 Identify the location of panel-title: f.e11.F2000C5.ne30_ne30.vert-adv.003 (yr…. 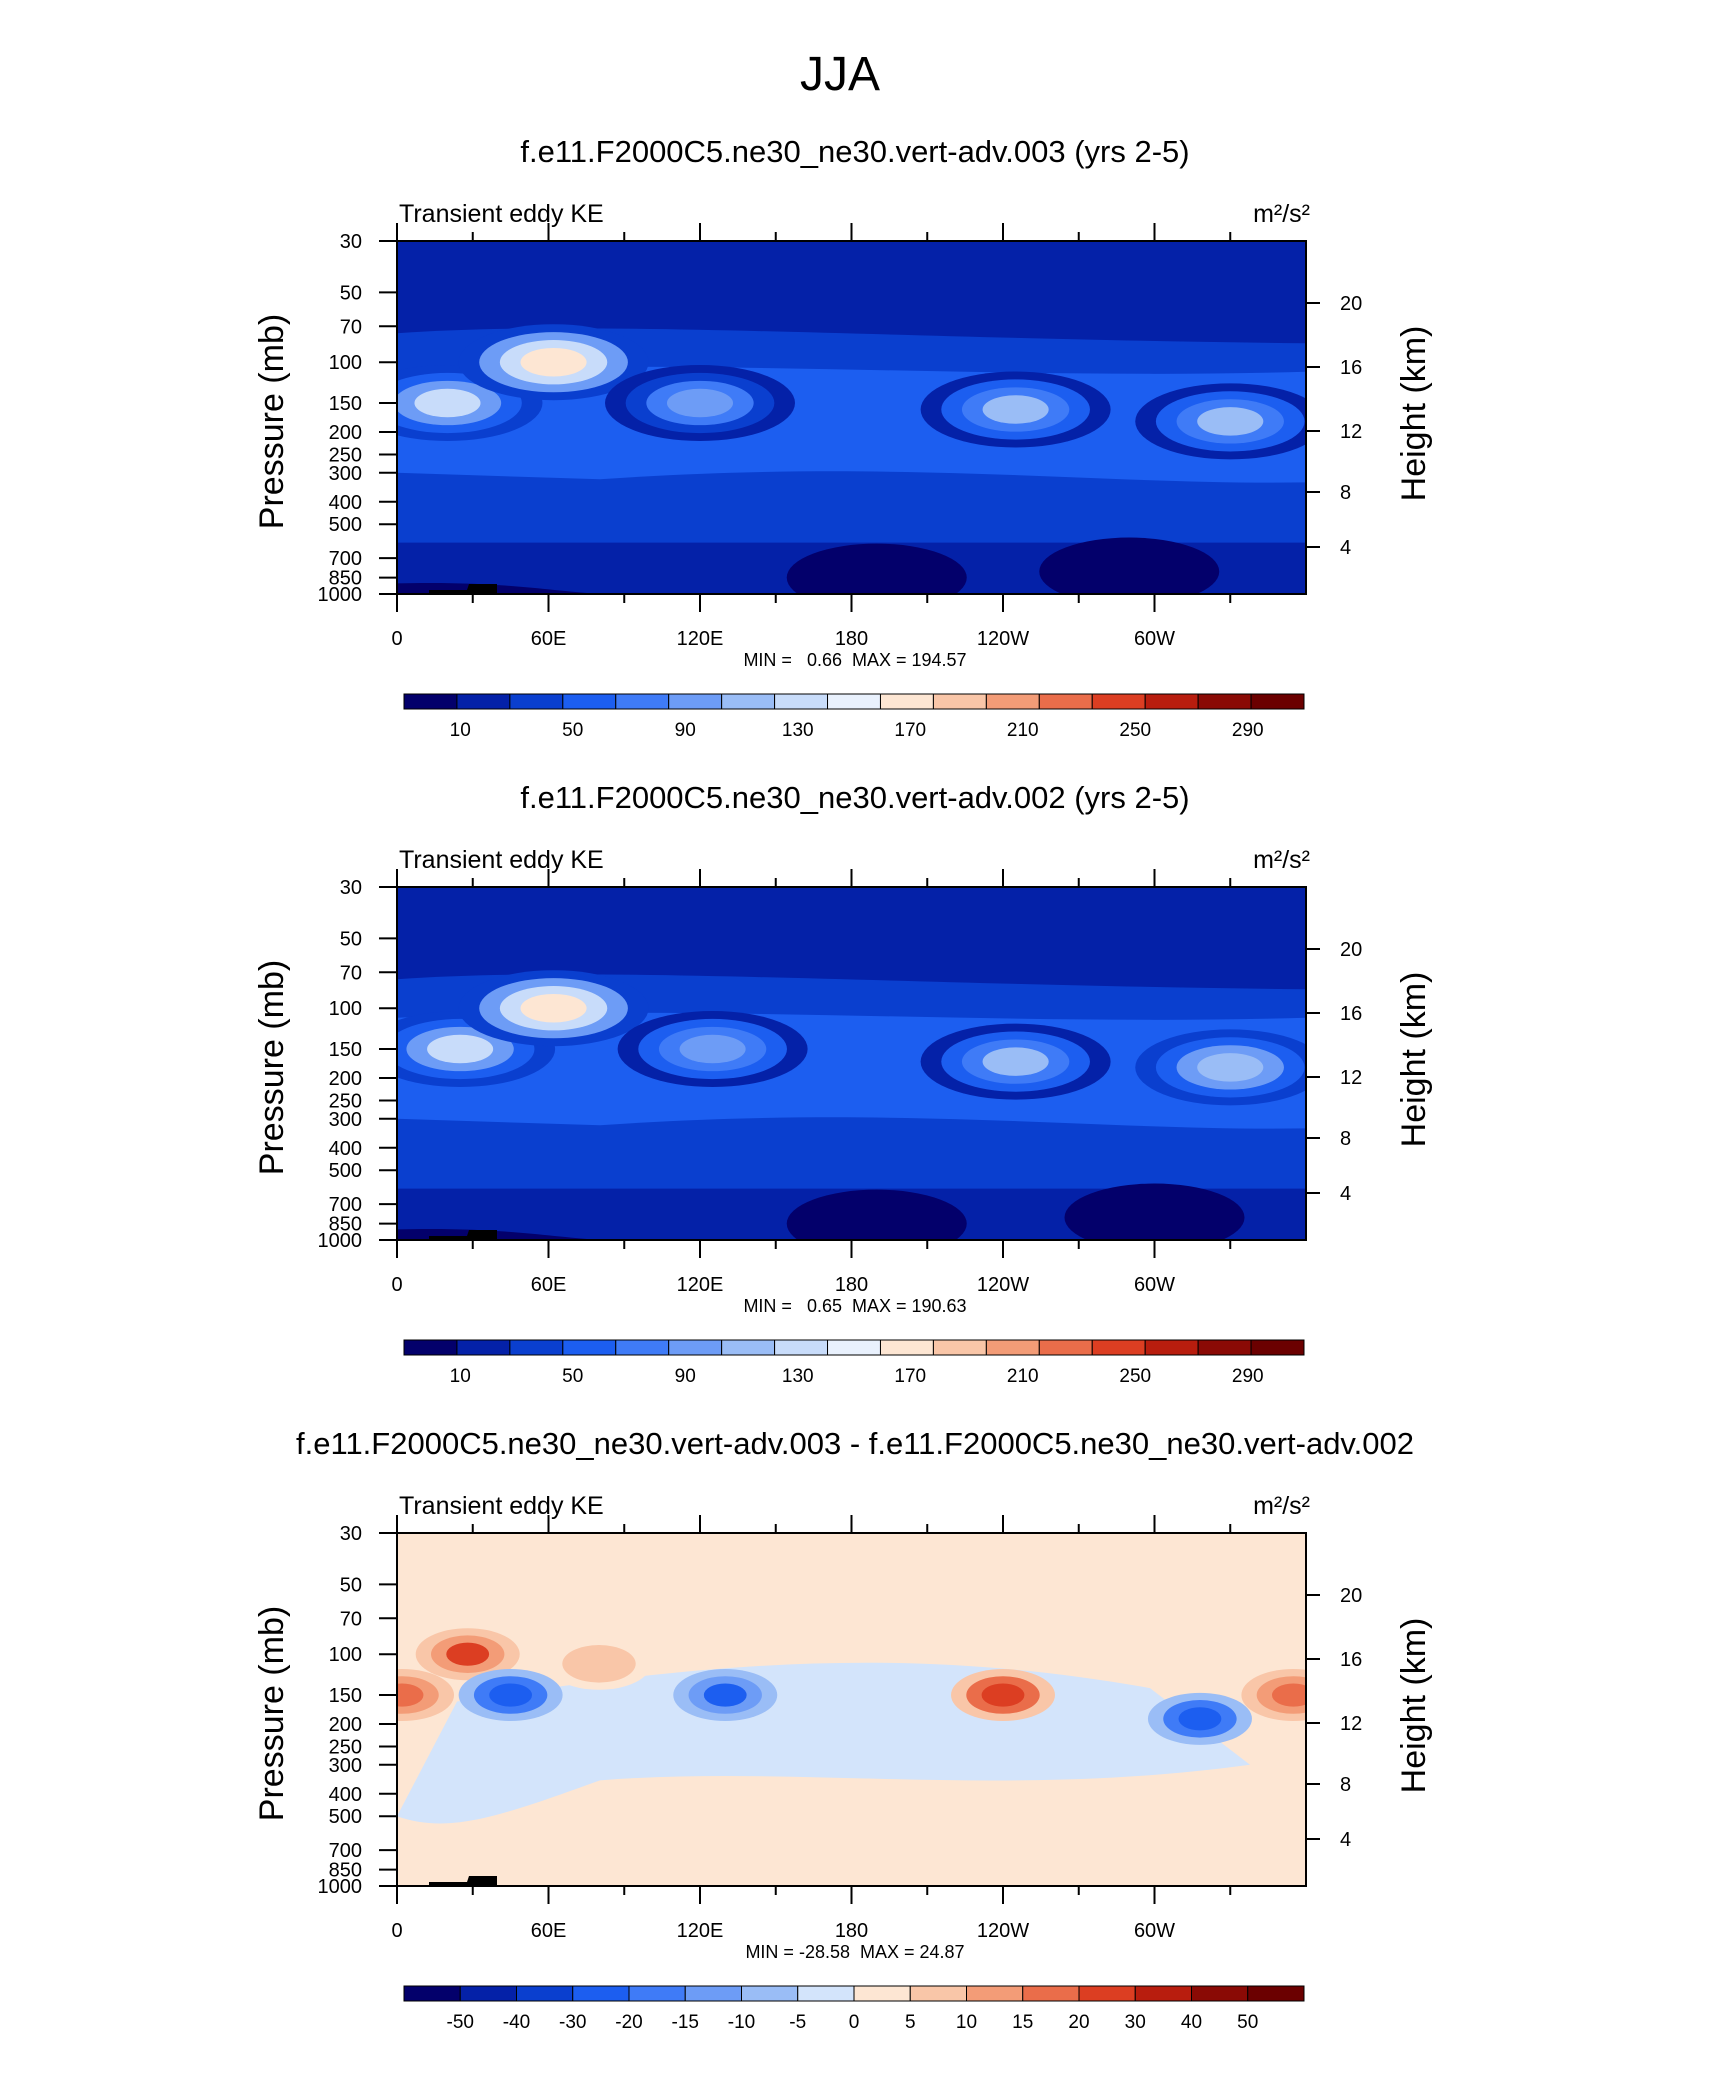
(854, 151).